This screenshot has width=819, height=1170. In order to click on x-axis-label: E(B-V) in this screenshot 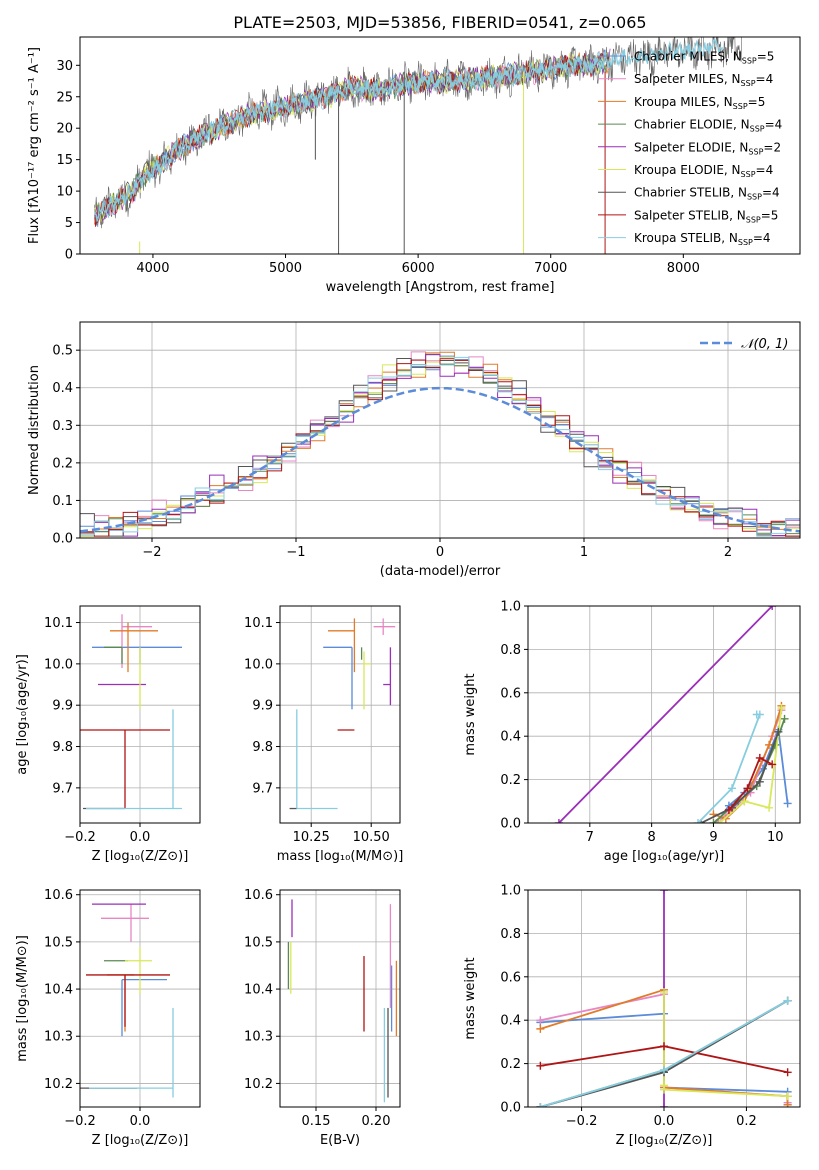, I will do `click(340, 1140)`.